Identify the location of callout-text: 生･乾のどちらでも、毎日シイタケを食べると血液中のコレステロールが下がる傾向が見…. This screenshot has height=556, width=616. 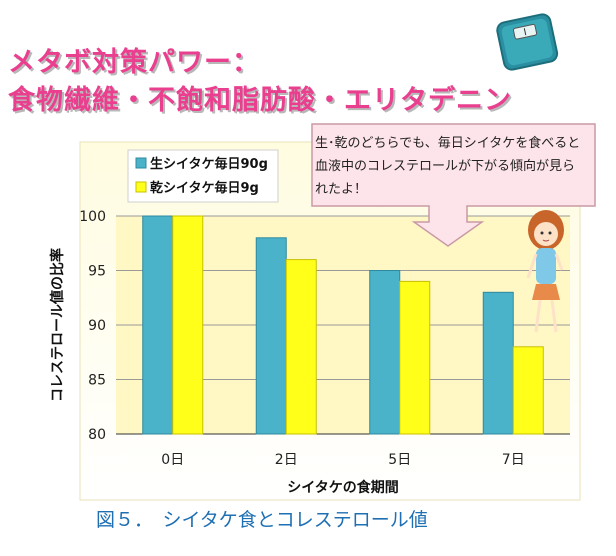
(448, 166).